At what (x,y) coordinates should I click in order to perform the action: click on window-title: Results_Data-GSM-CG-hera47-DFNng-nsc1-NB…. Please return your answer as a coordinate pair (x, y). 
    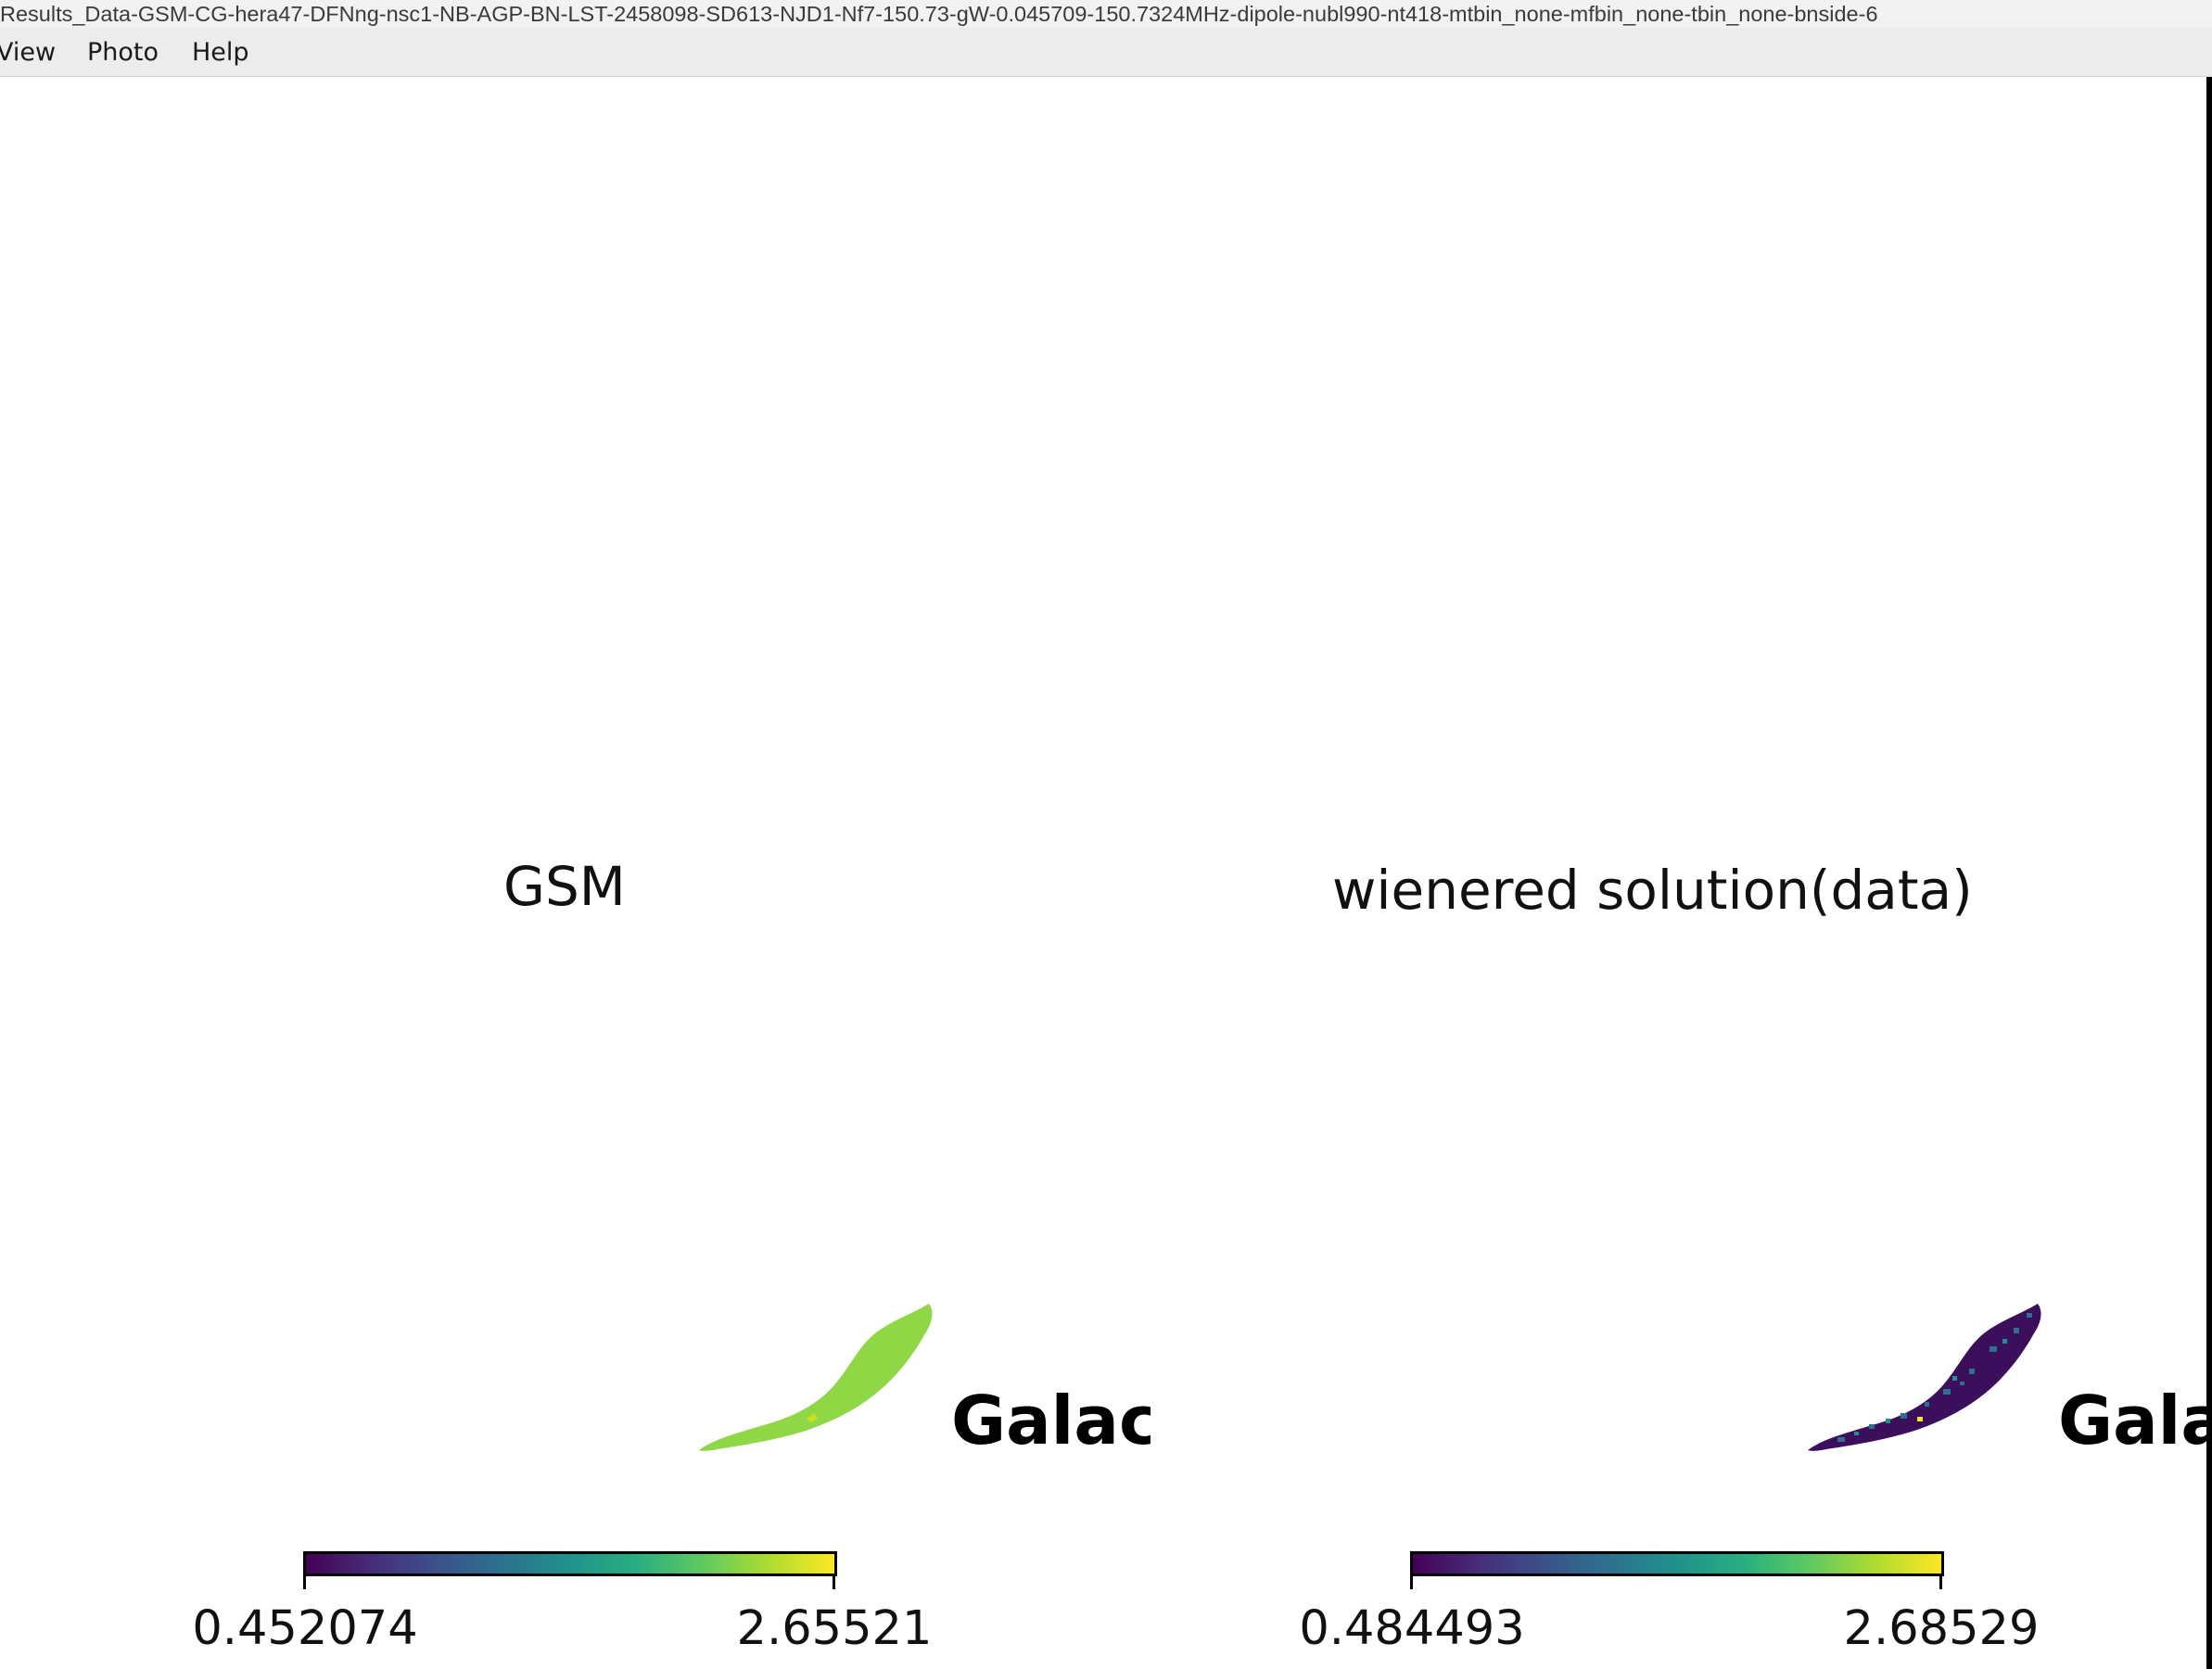
    Looking at the image, I should click on (939, 14).